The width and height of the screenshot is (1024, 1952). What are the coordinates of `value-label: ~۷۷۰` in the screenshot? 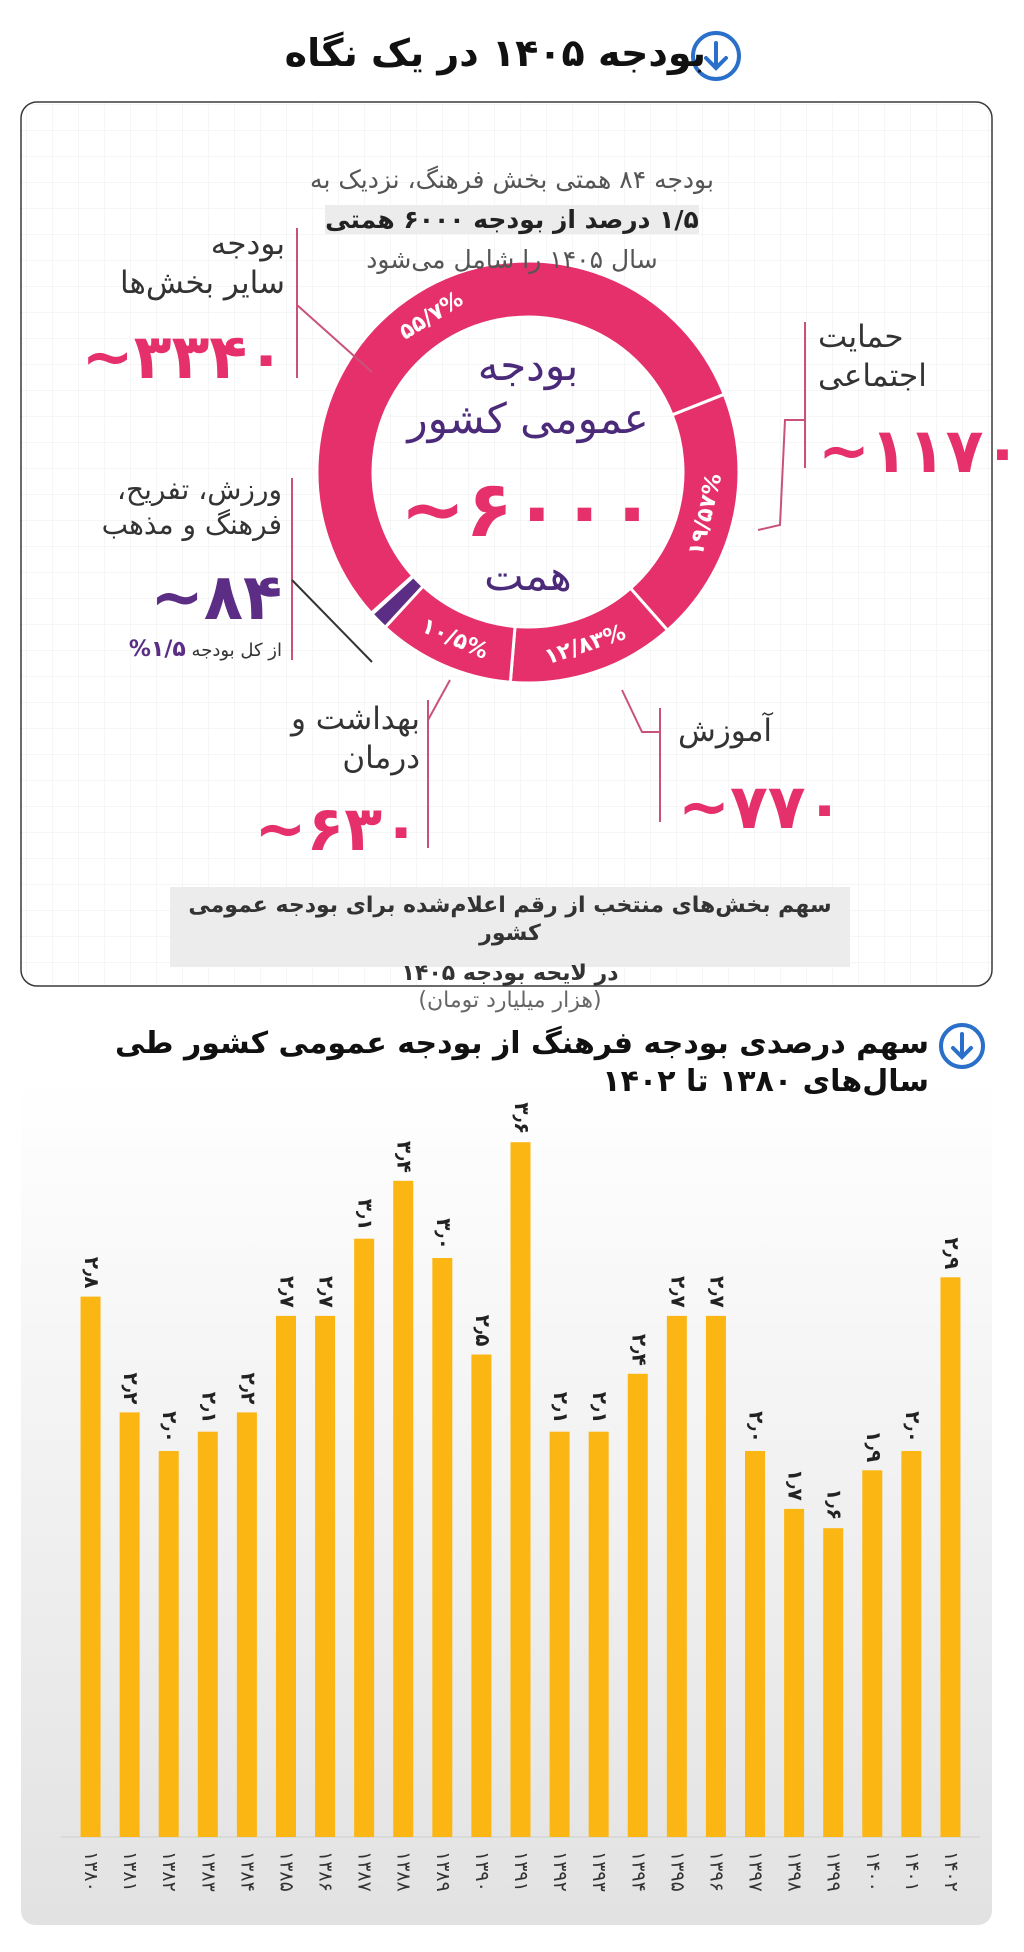 It's located at (761, 806).